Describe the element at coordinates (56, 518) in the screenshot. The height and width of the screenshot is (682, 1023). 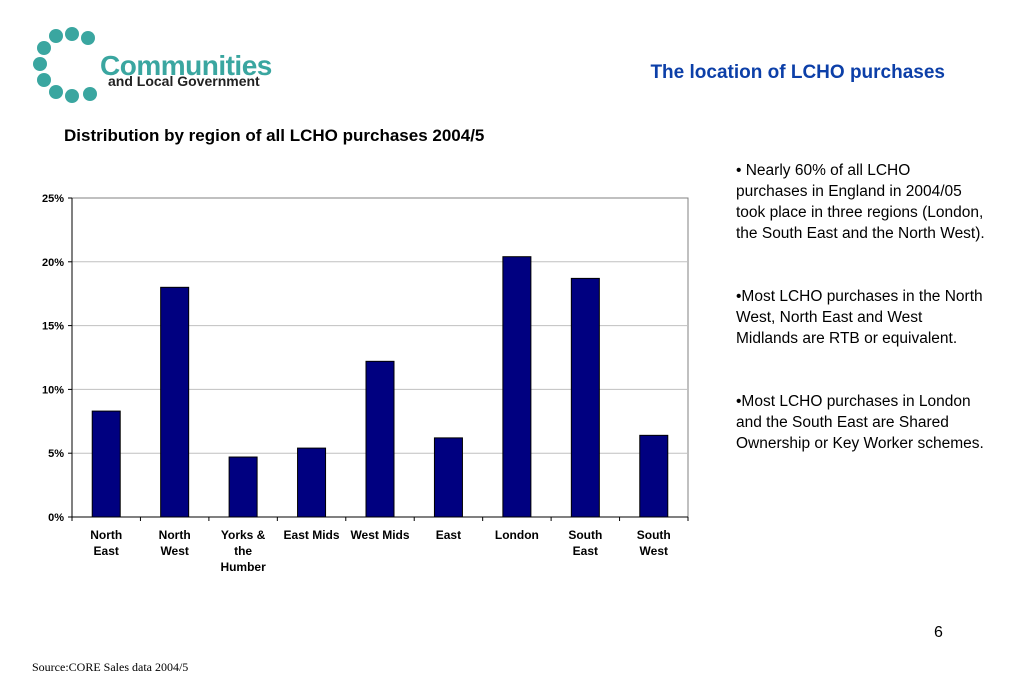
I see `y-tick-label: 0%` at that location.